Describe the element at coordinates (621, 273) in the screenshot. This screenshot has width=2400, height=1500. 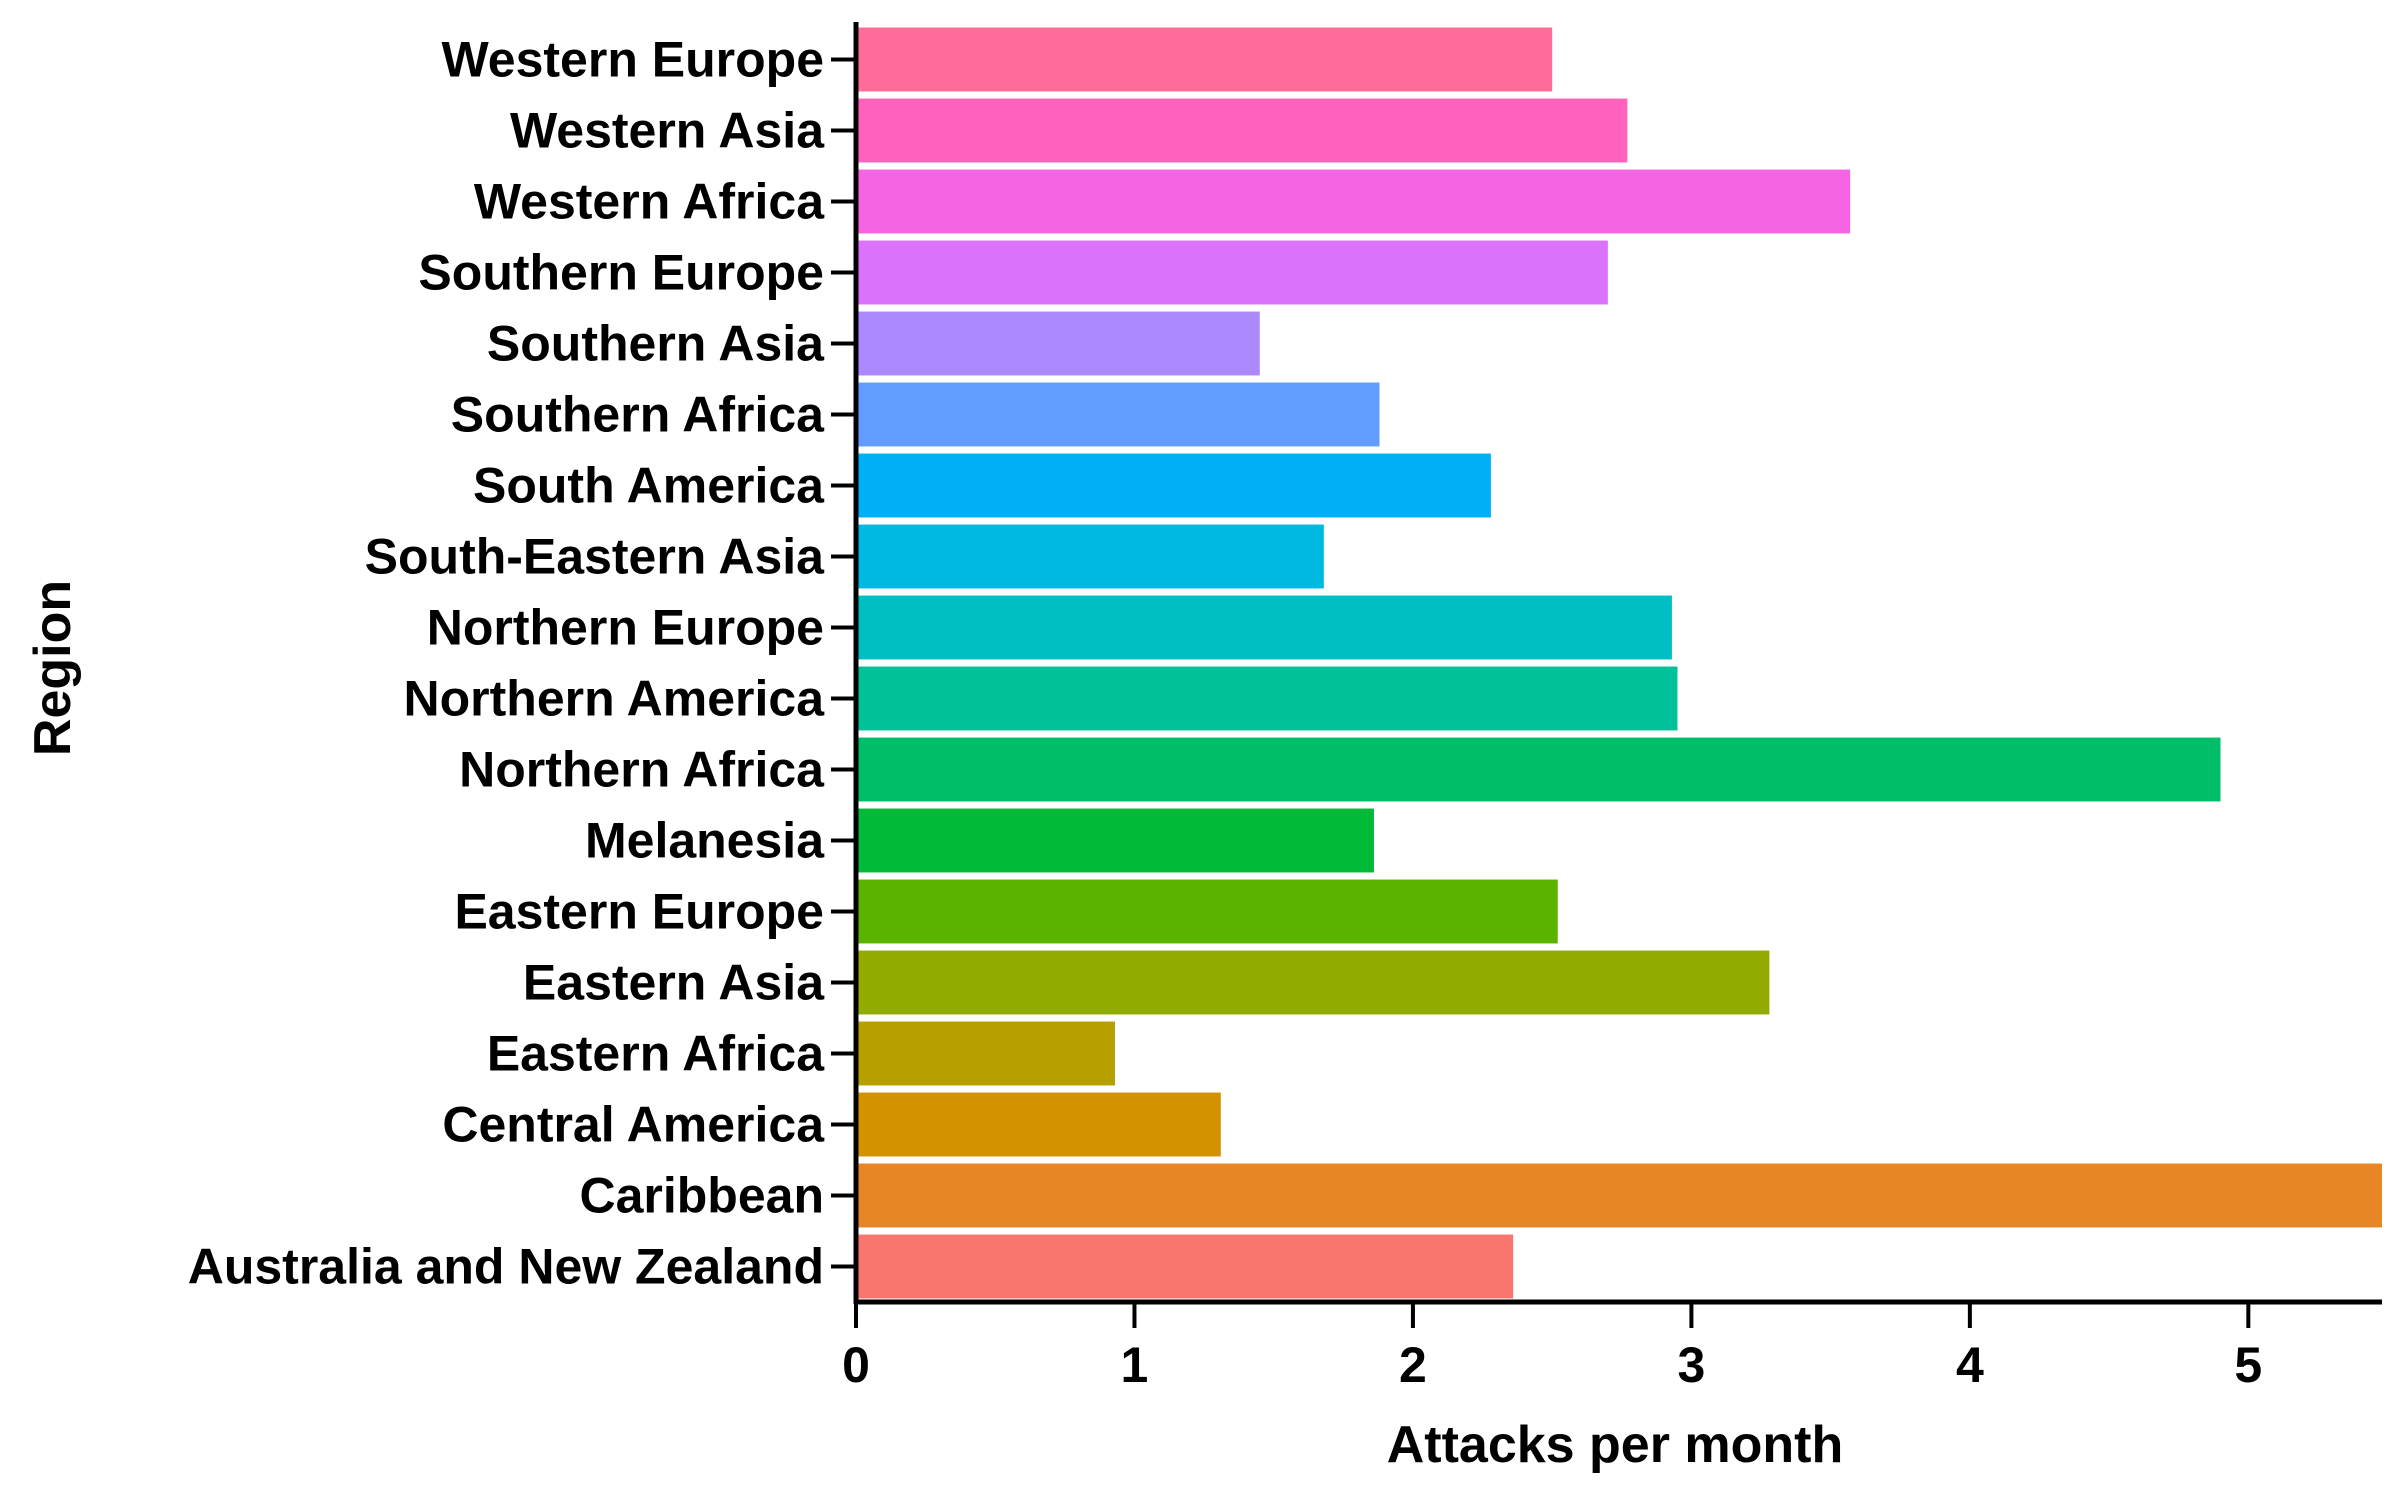
I see `y-tick-label: Southern Europe` at that location.